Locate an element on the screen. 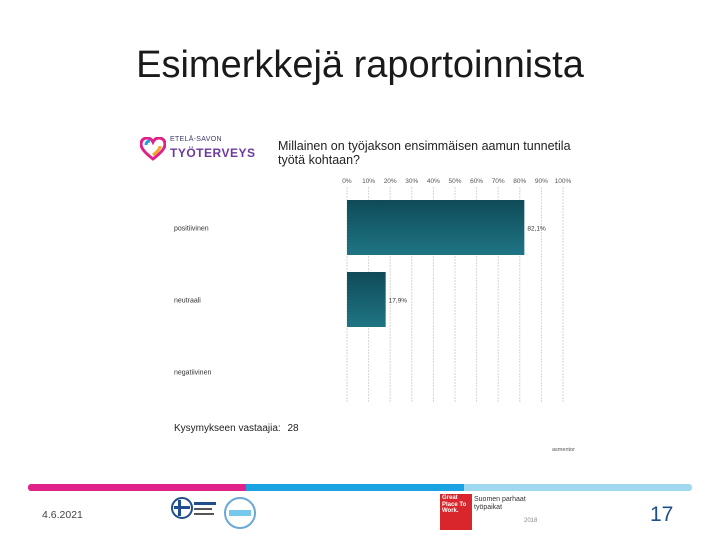 Image resolution: width=720 pixels, height=540 pixels. category-label: negatiivinen is located at coordinates (192, 373).